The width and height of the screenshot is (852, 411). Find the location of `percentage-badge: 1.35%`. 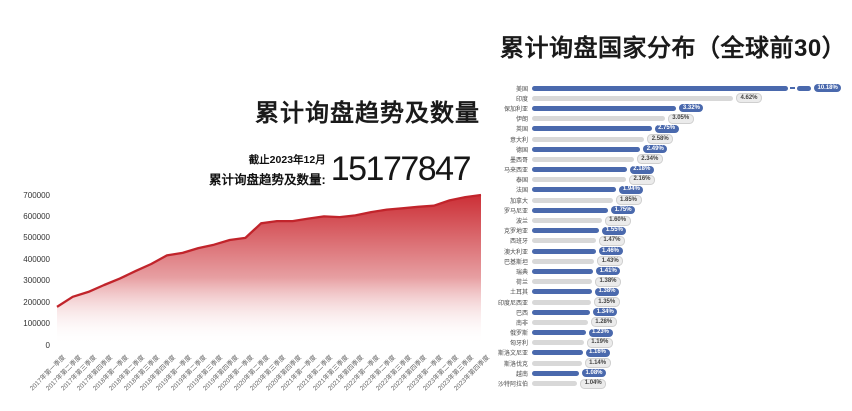

percentage-badge: 1.35% is located at coordinates (606, 302).